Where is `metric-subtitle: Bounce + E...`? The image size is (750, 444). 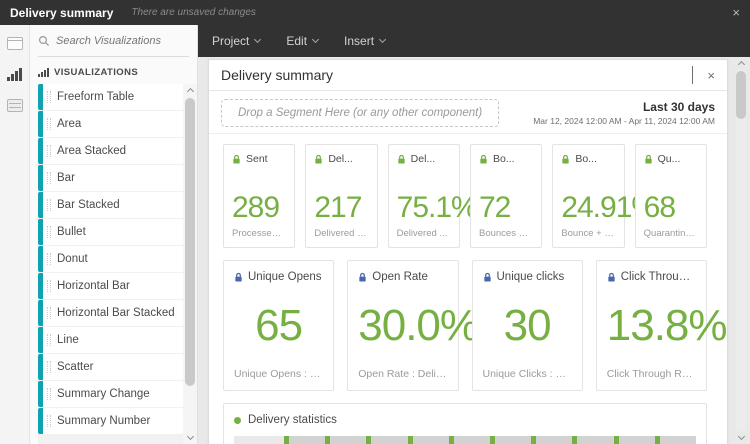 metric-subtitle: Bounce + E... is located at coordinates (588, 233).